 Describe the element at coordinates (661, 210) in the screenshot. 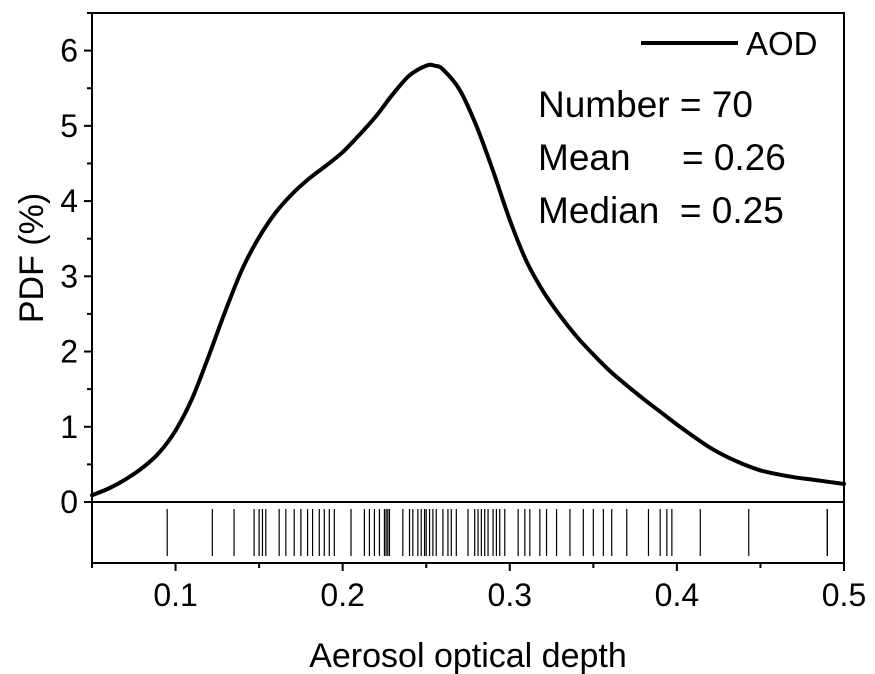

I see `stat-median: Median = 0.25` at that location.